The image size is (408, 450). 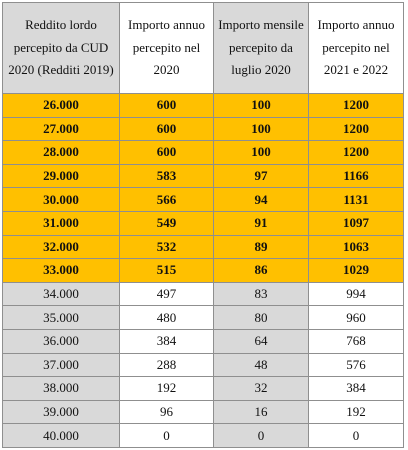 What do you see at coordinates (356, 435) in the screenshot?
I see `cell-annual-2021-2022: 0` at bounding box center [356, 435].